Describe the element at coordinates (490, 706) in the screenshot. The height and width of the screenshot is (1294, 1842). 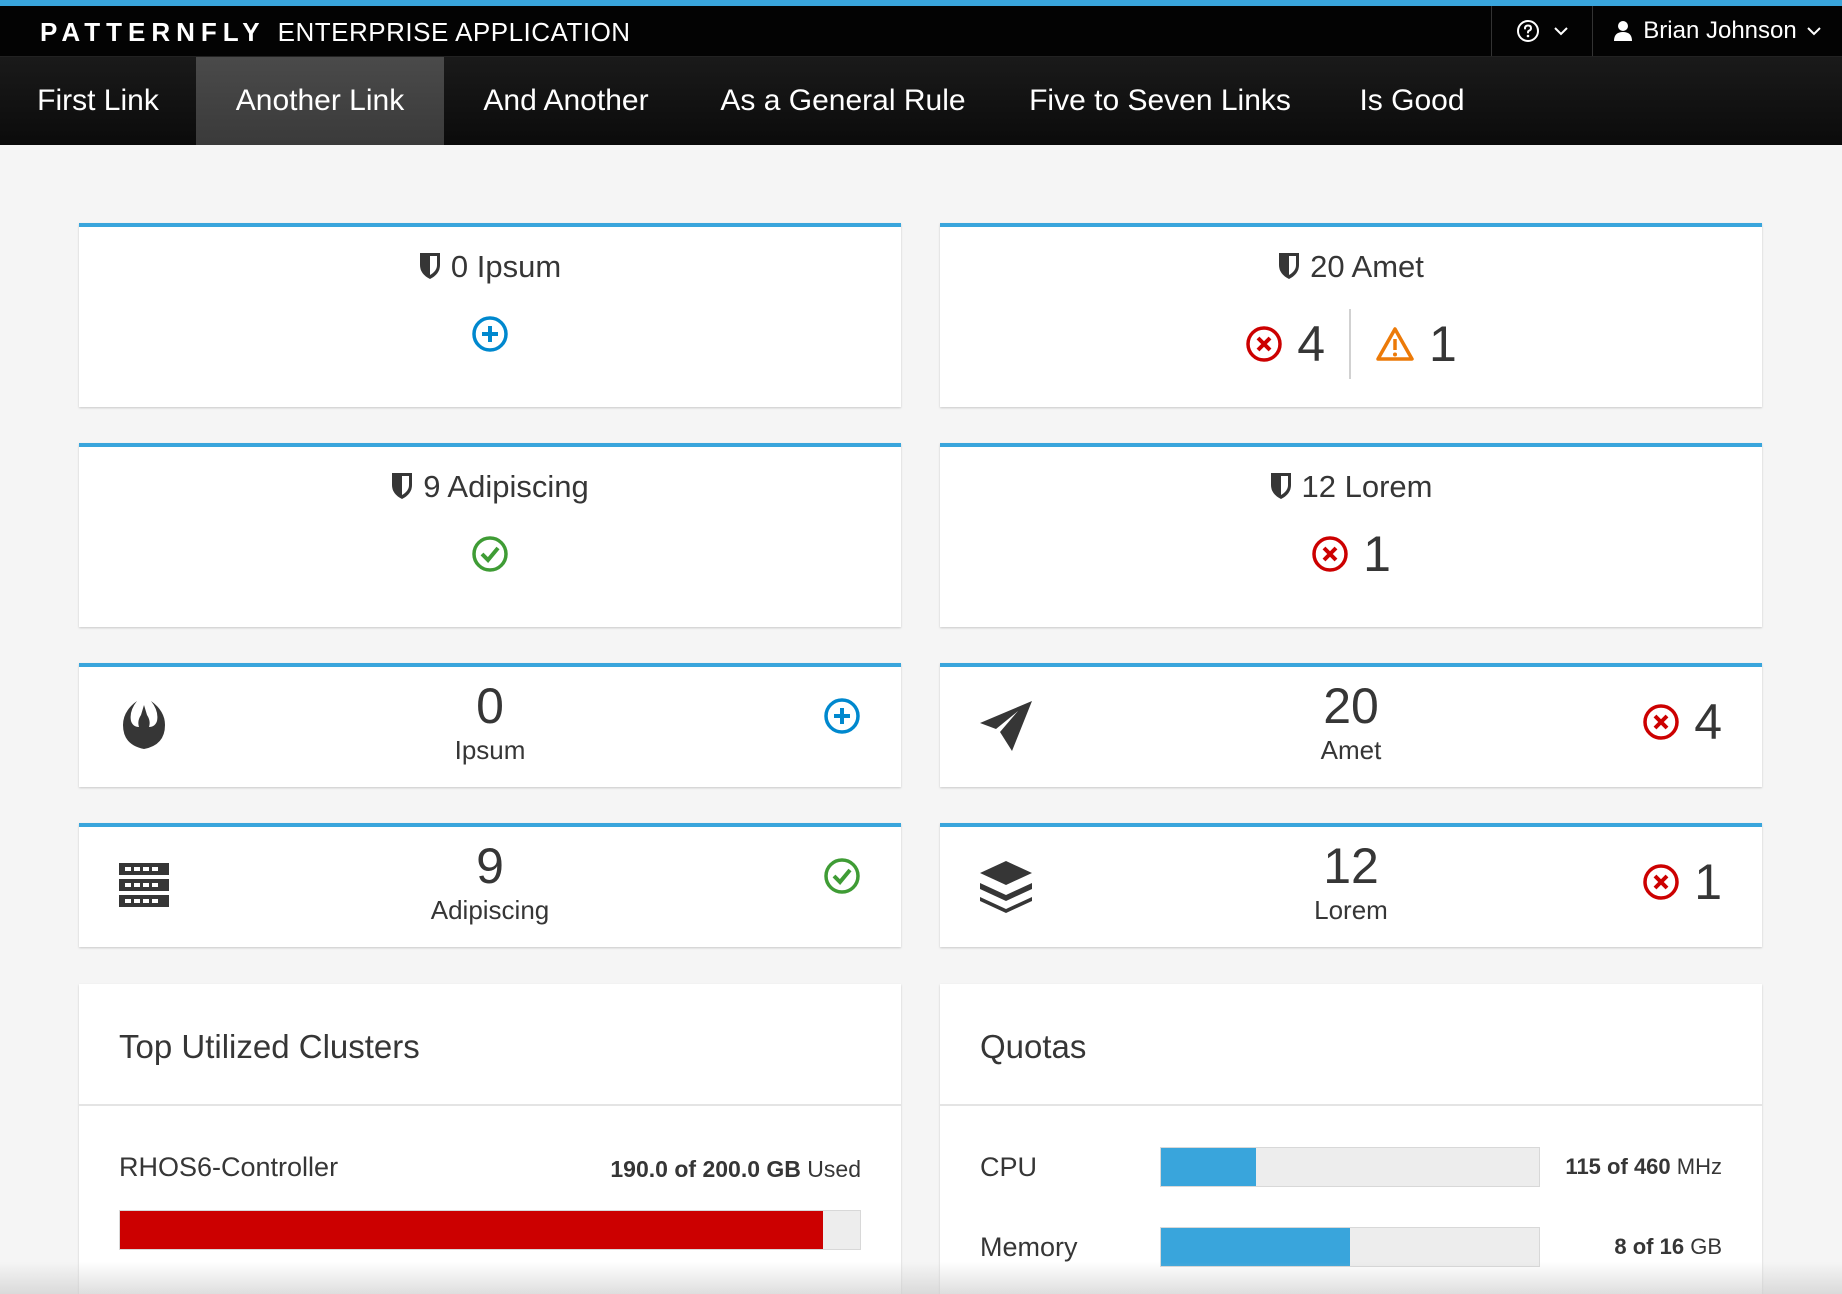
I see `mini-card-count: 0` at that location.